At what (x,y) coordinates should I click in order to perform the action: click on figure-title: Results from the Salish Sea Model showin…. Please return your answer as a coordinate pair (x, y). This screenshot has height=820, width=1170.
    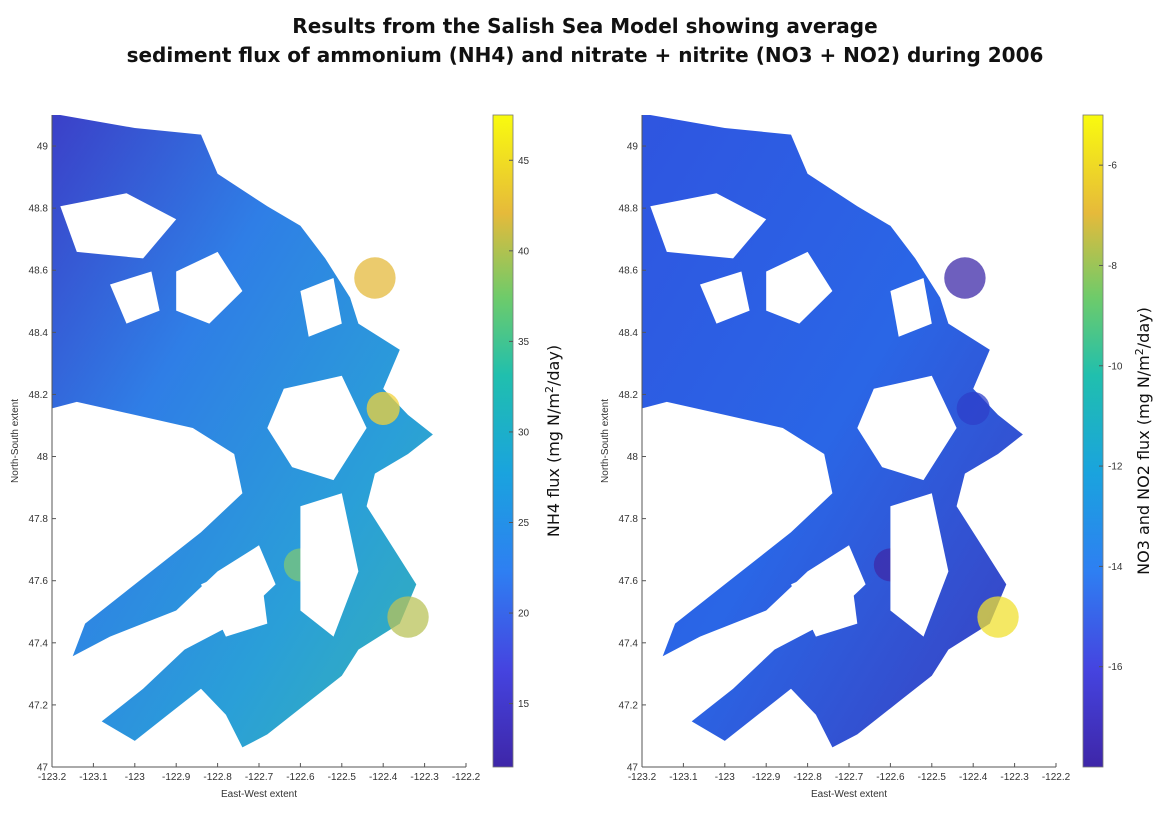
    Looking at the image, I should click on (585, 41).